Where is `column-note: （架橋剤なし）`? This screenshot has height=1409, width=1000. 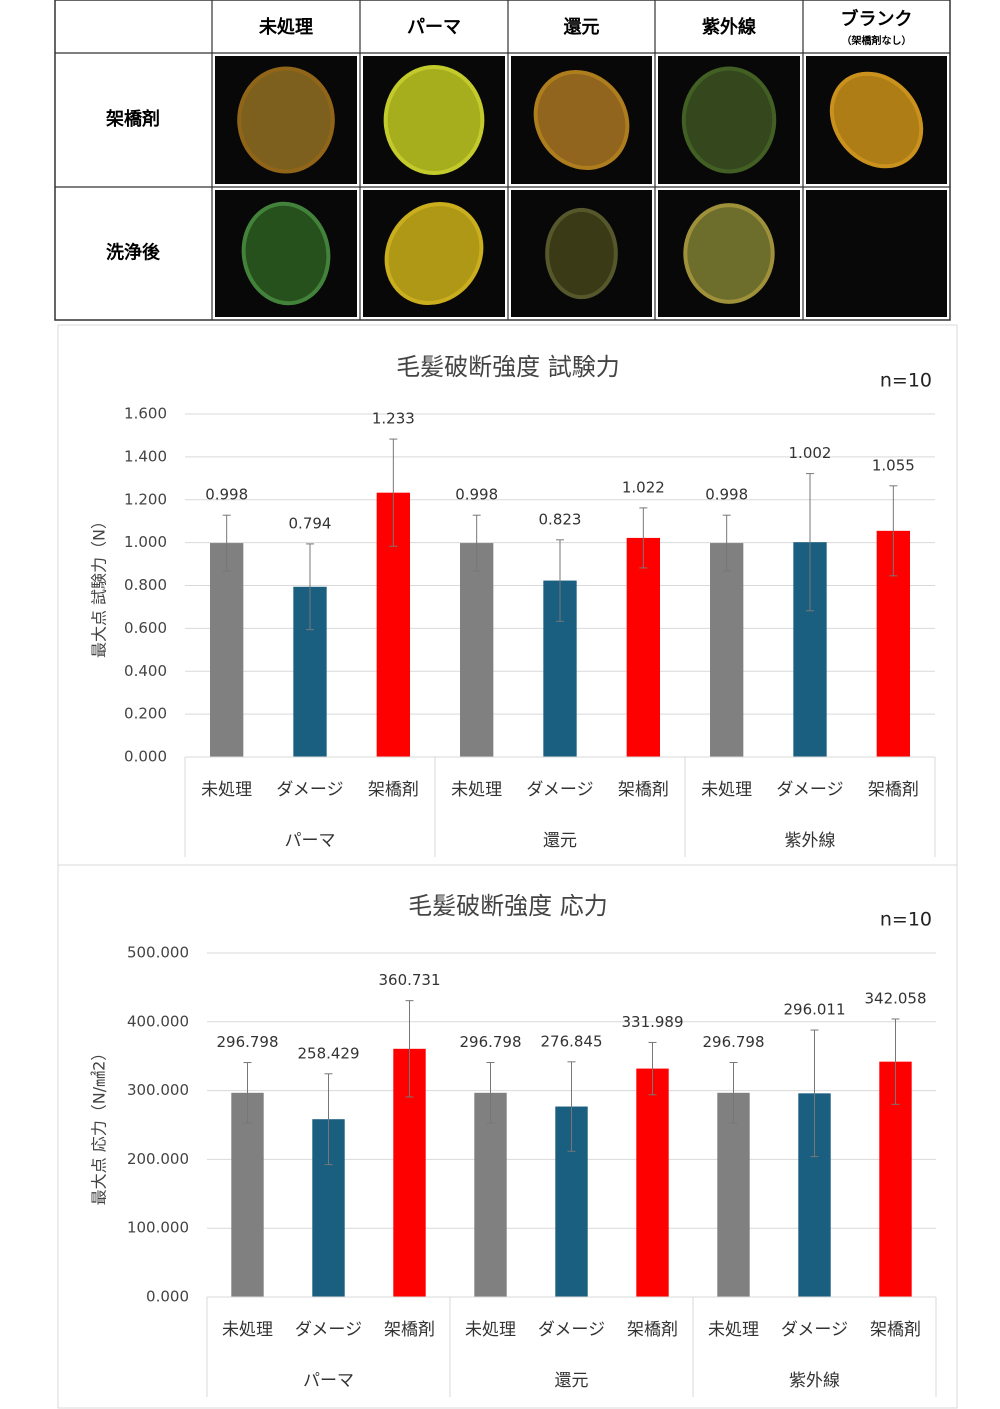
column-note: （架橋剤なし） is located at coordinates (877, 40).